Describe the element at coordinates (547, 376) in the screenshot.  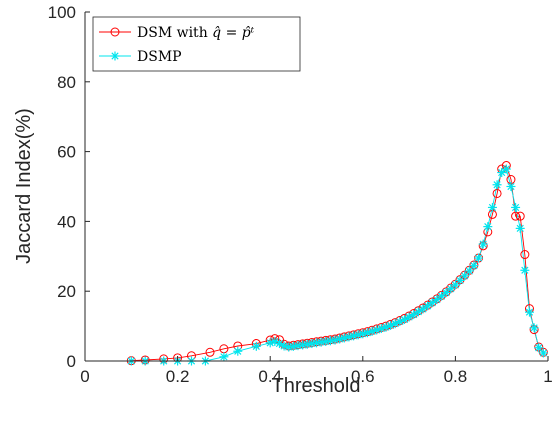
I see `x-tick-label: 1` at that location.